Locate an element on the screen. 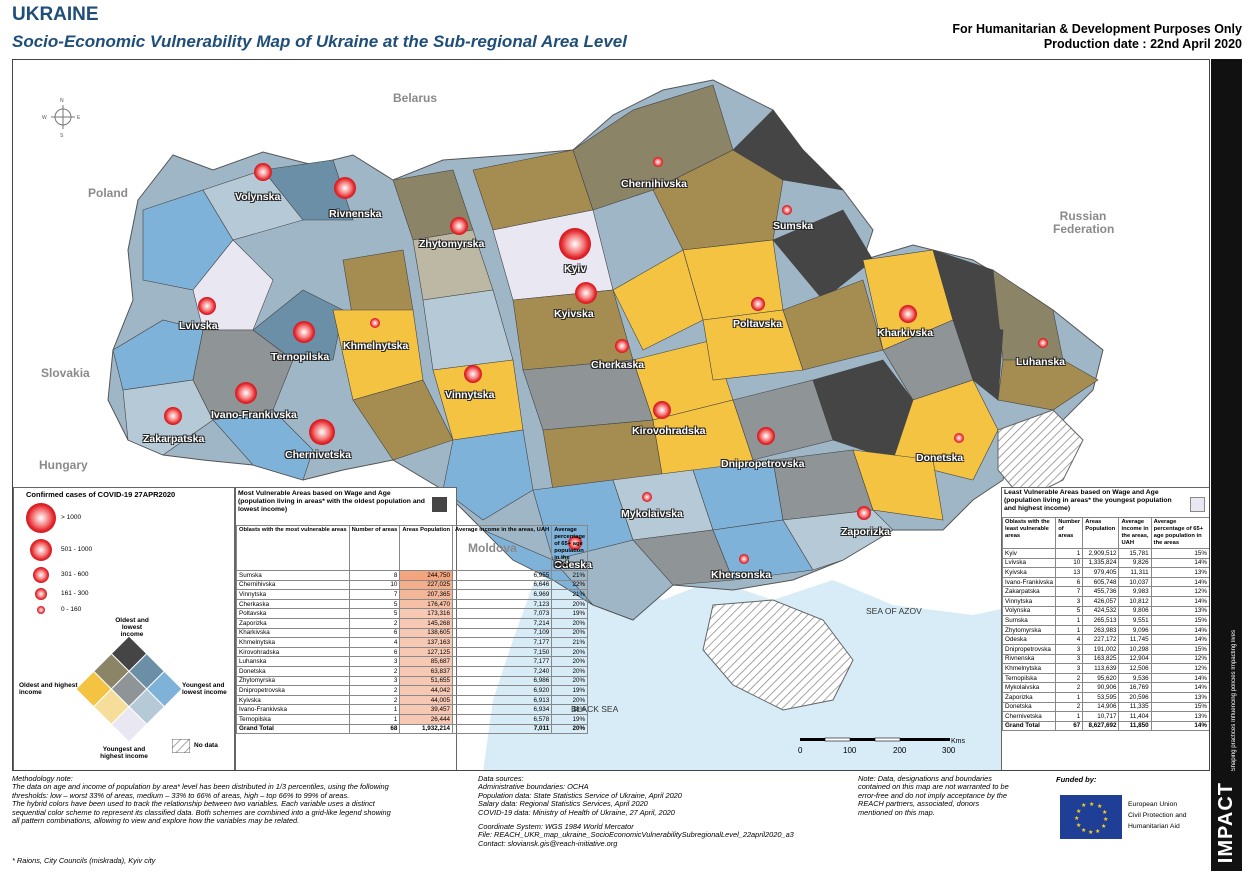  table-cell: 6 is located at coordinates (374, 633).